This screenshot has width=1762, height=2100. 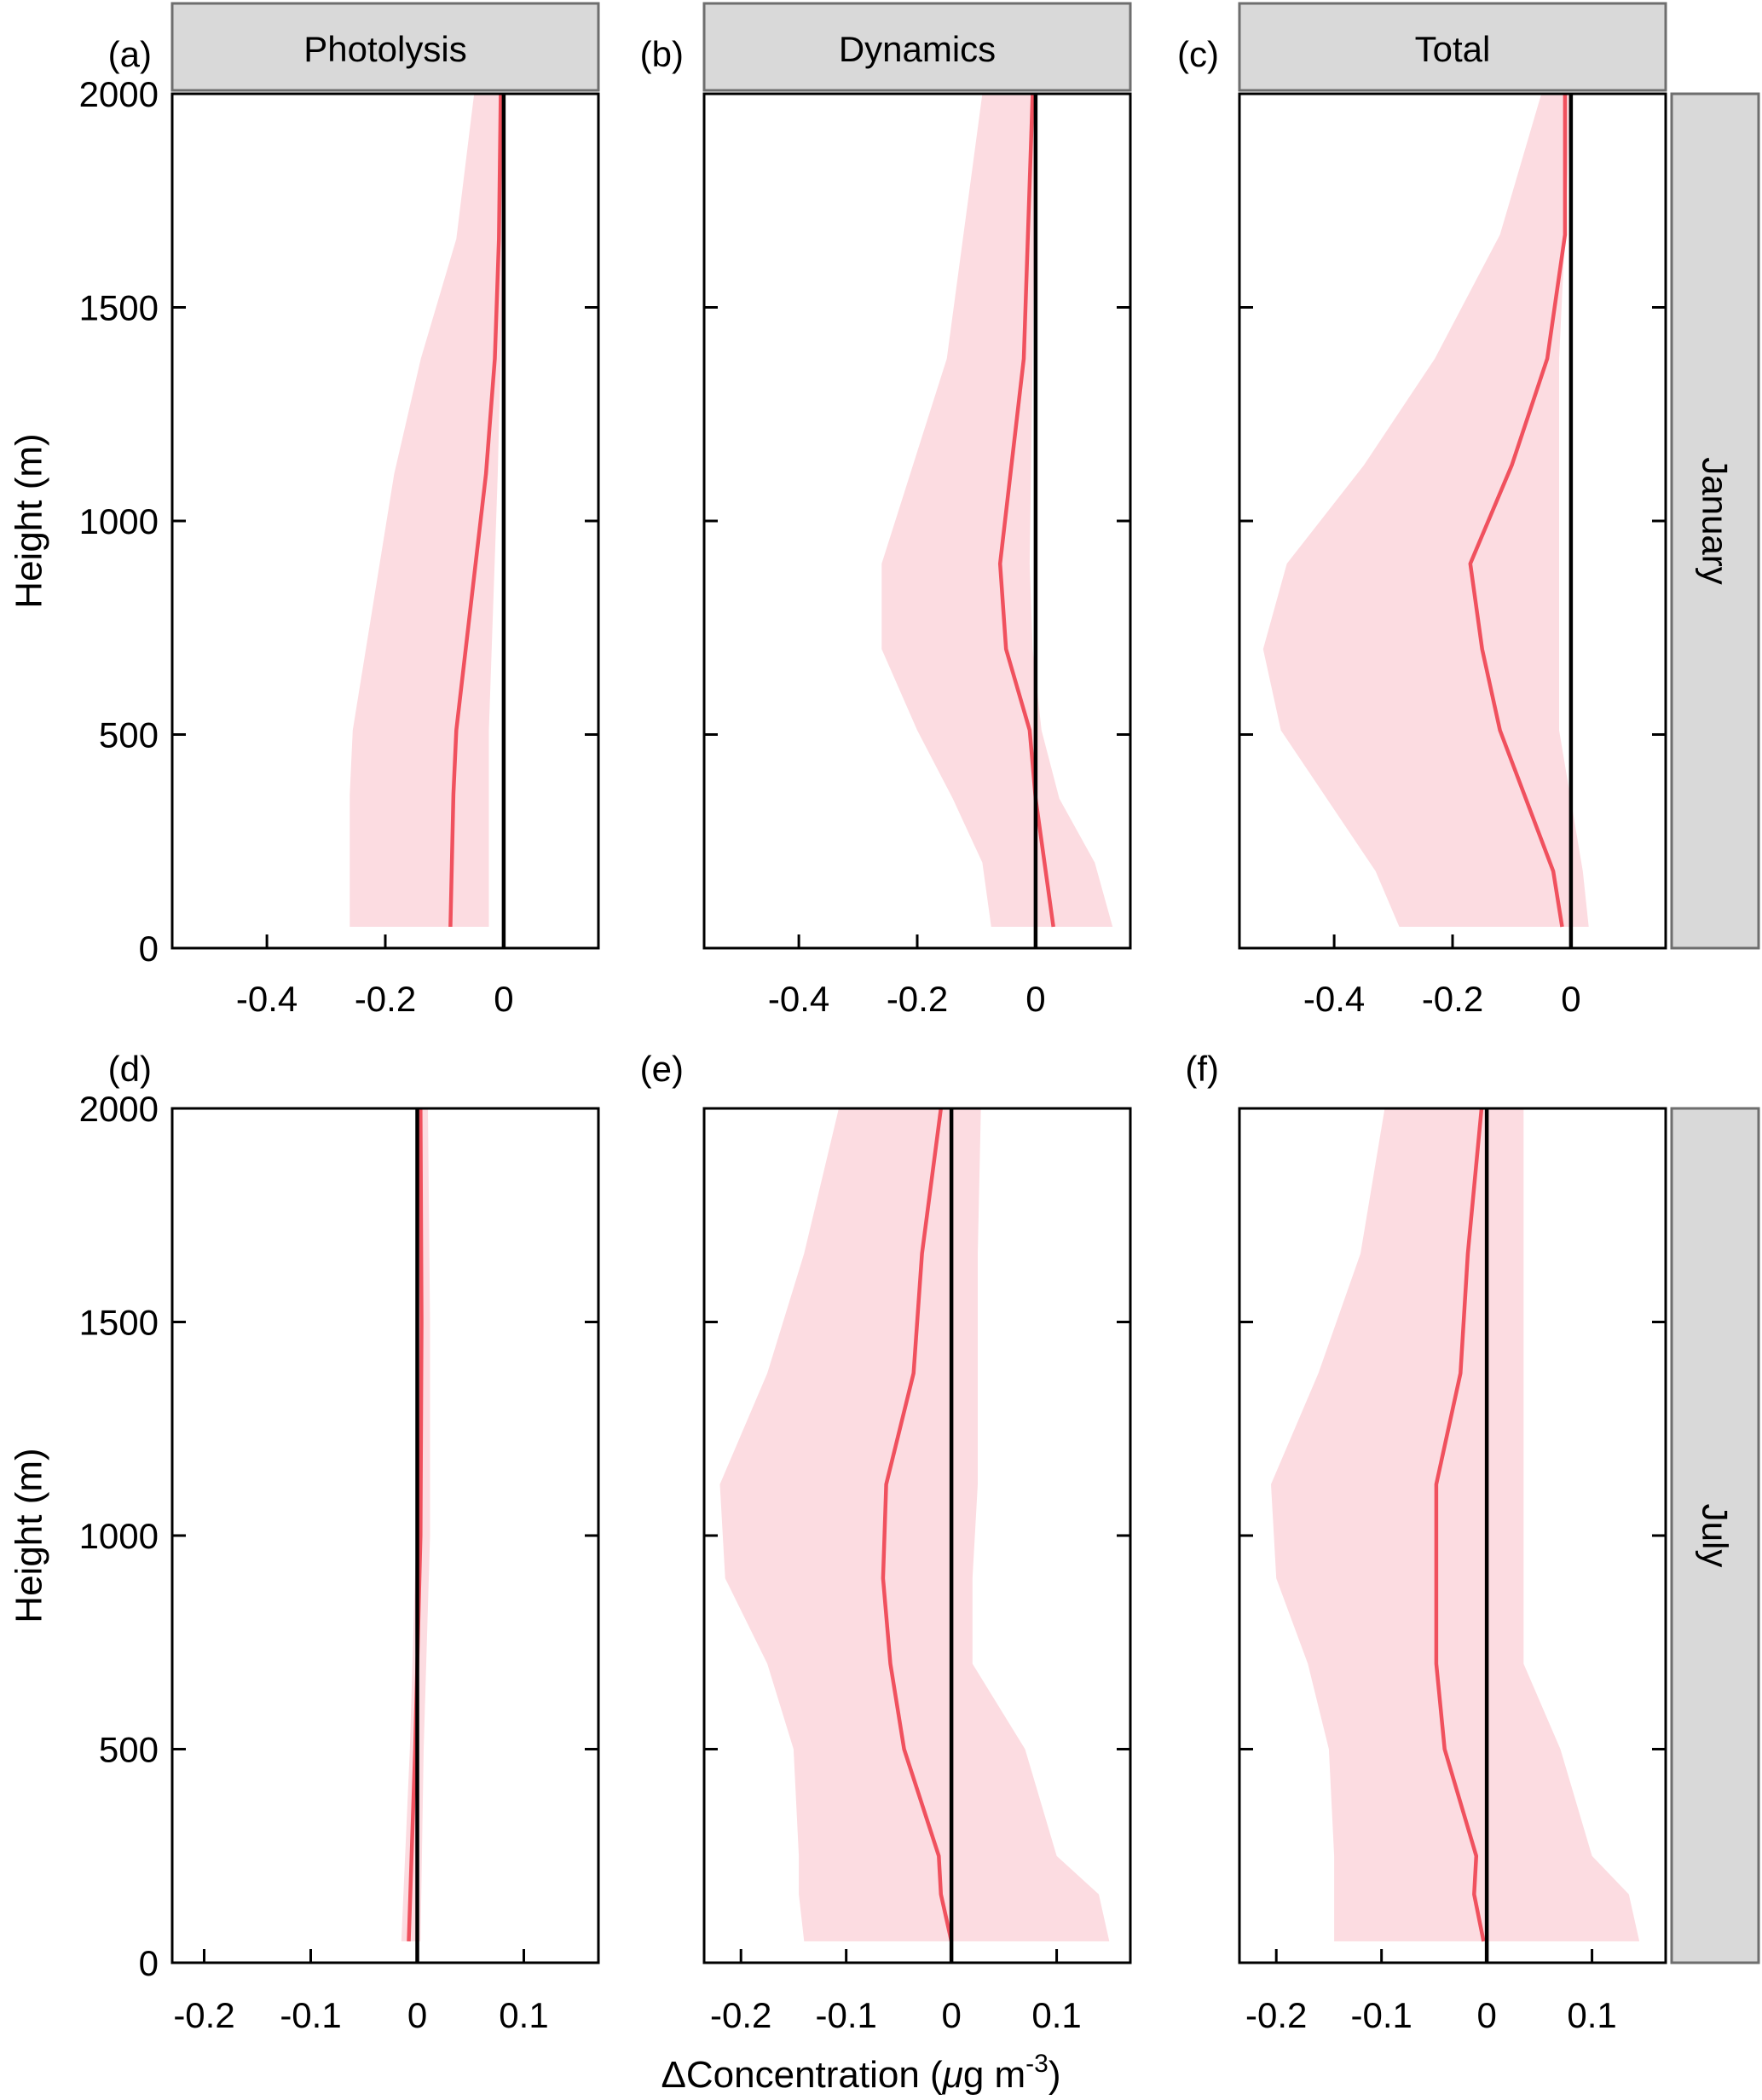 I want to click on panel-letter: (b), so click(x=662, y=54).